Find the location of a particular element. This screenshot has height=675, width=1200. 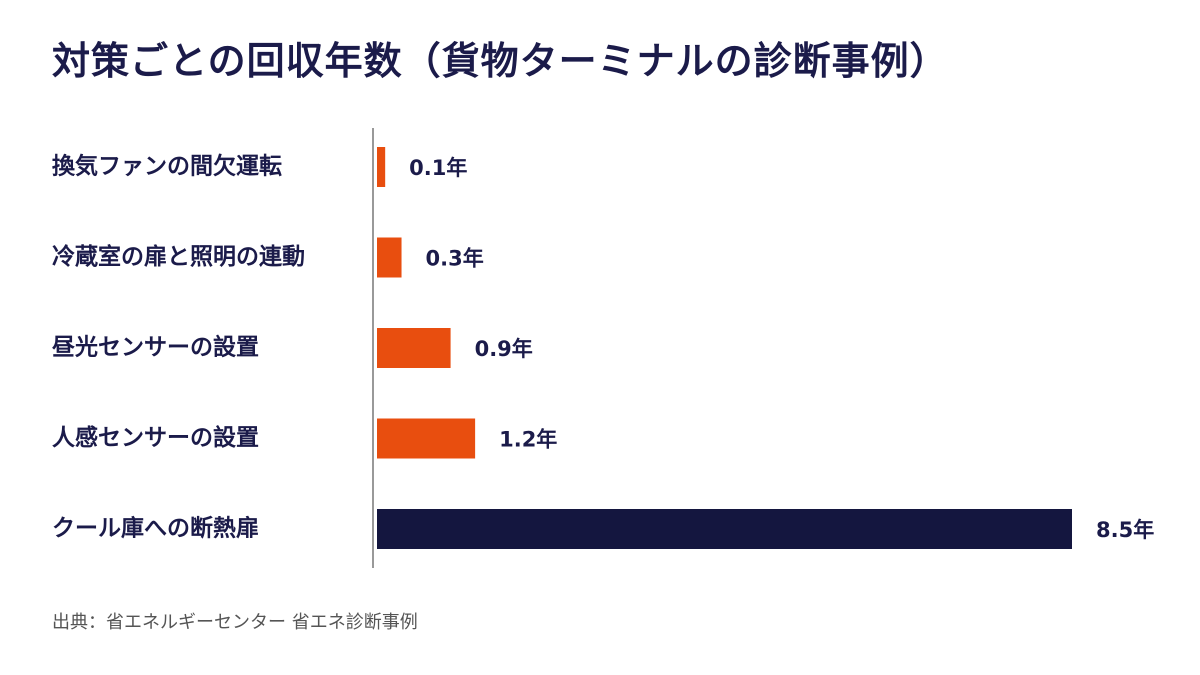

category-label: 冷蔵室の扉と照明の連動 is located at coordinates (178, 256).